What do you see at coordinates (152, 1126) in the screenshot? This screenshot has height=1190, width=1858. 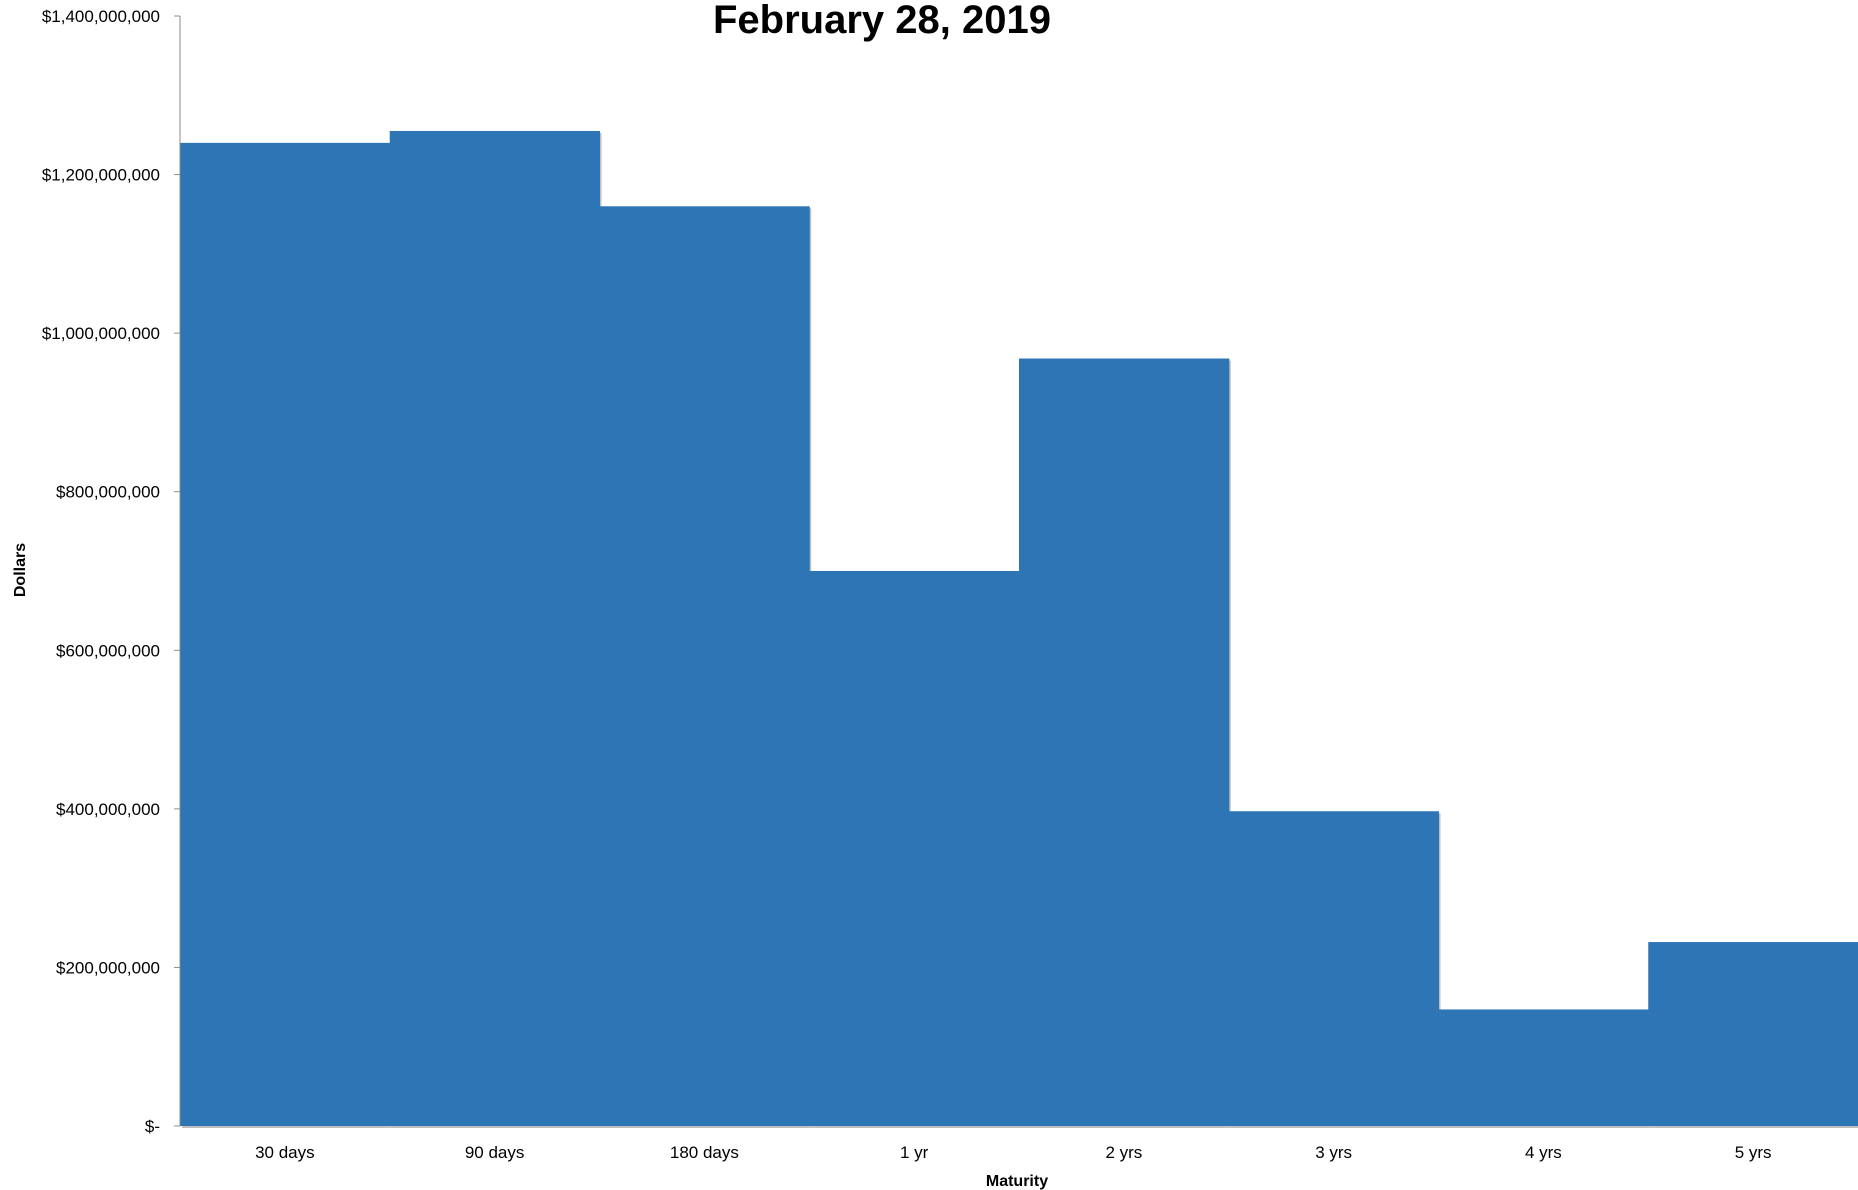 I see `y-tick-label: $-` at bounding box center [152, 1126].